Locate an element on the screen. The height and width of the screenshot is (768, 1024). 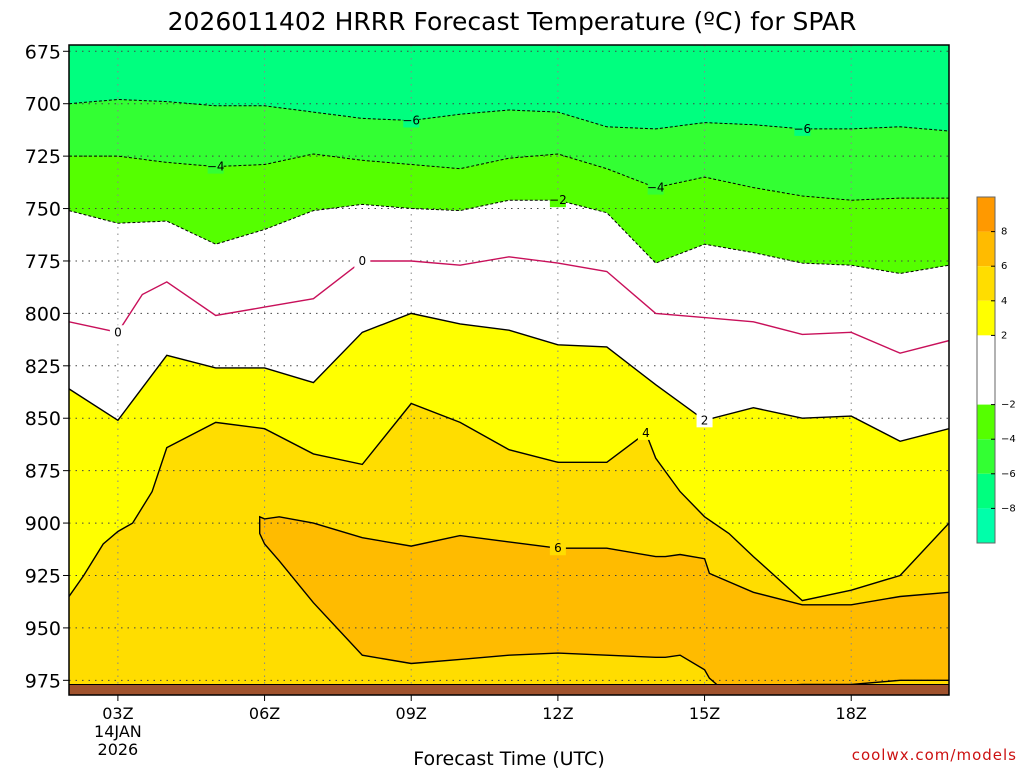
y-tick-label-850: 850 is located at coordinates (43, 419).